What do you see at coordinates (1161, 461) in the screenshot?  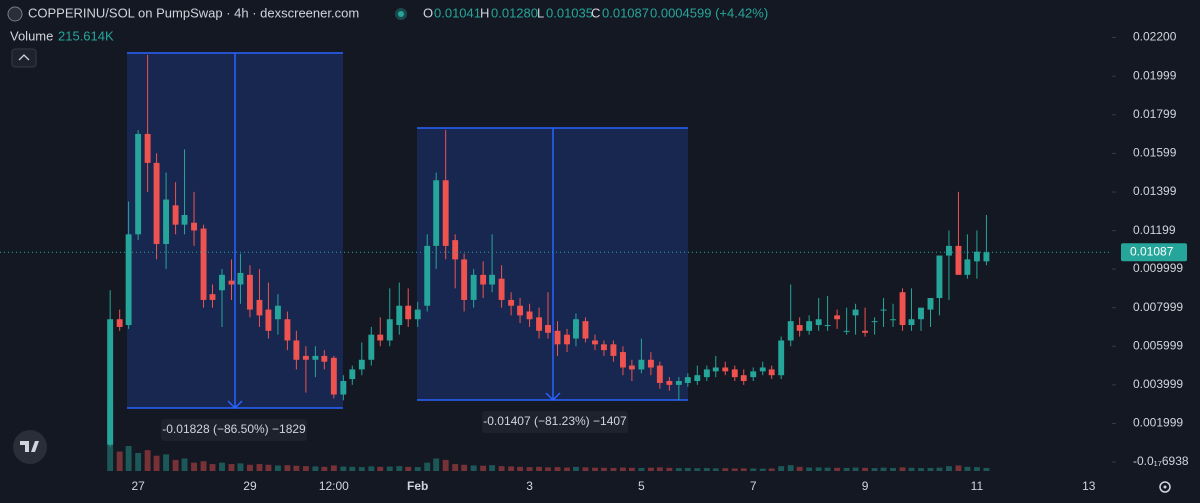 I see `y-tick-label: -0.0₁₇6938` at bounding box center [1161, 461].